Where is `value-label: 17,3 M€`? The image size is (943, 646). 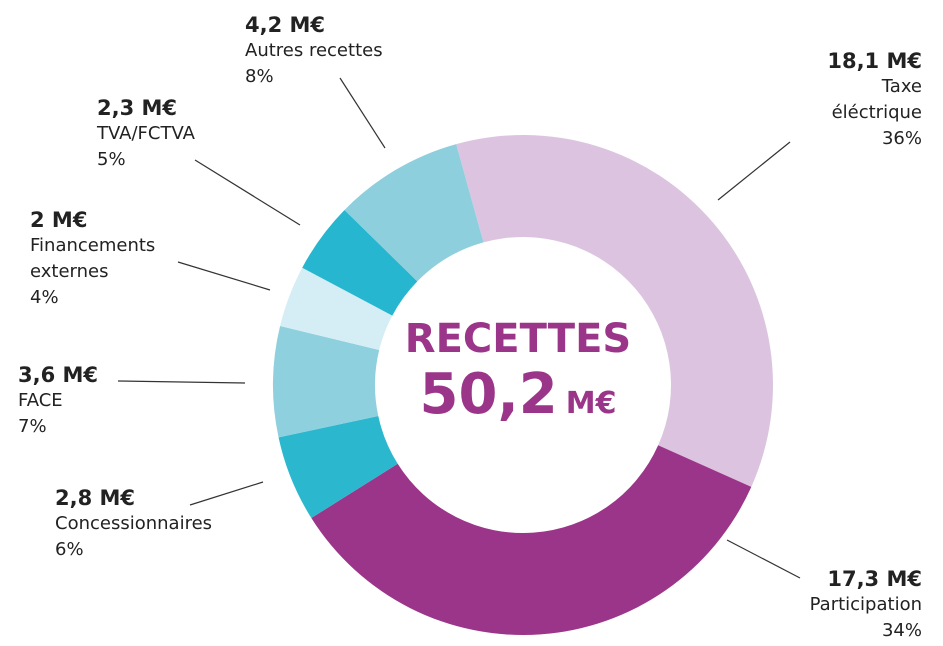
value-label: 17,3 M€ is located at coordinates (874, 579).